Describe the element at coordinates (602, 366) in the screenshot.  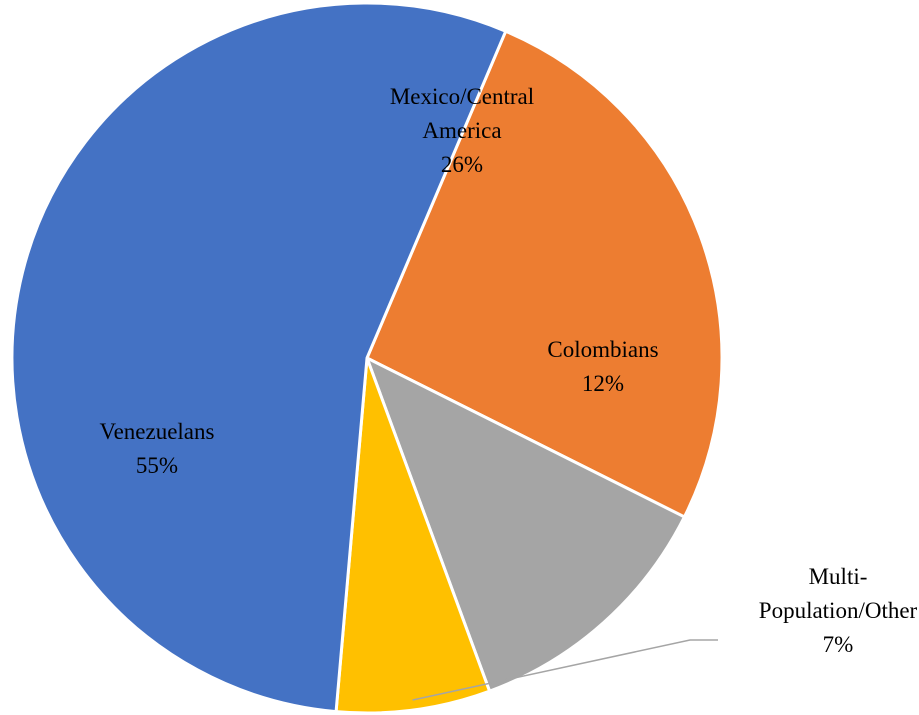
I see `slice-label-colombians: Colombians 12%` at that location.